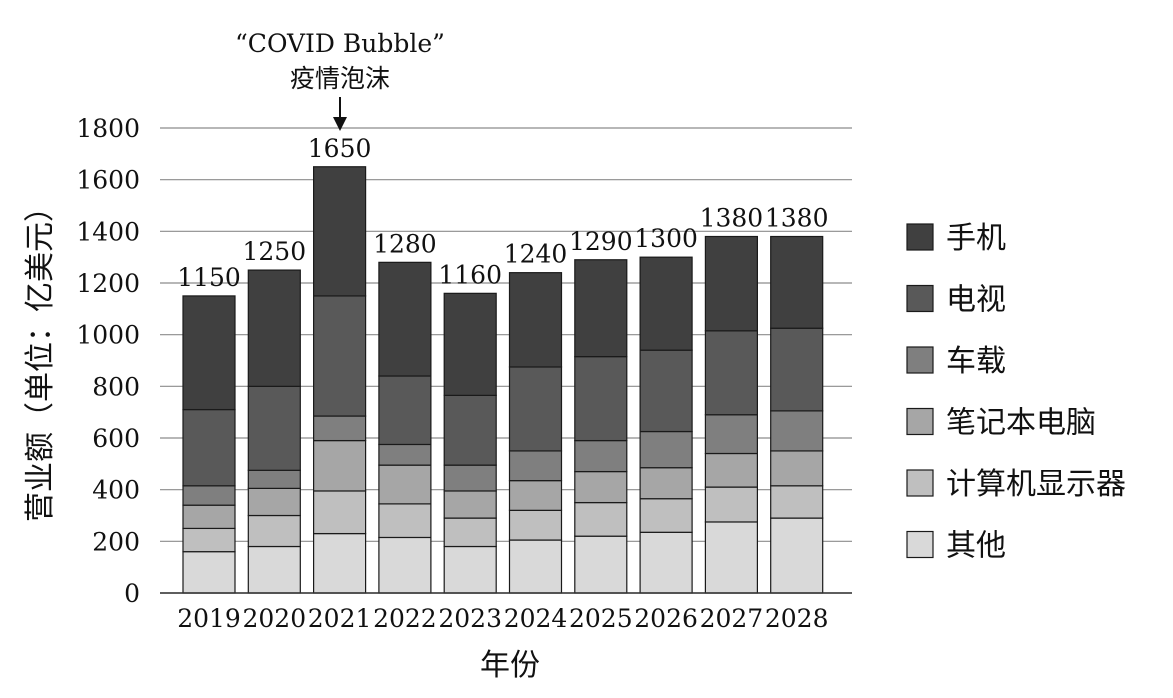  What do you see at coordinates (1021, 423) in the screenshot?
I see `legend-label: 笔记本电脑` at bounding box center [1021, 423].